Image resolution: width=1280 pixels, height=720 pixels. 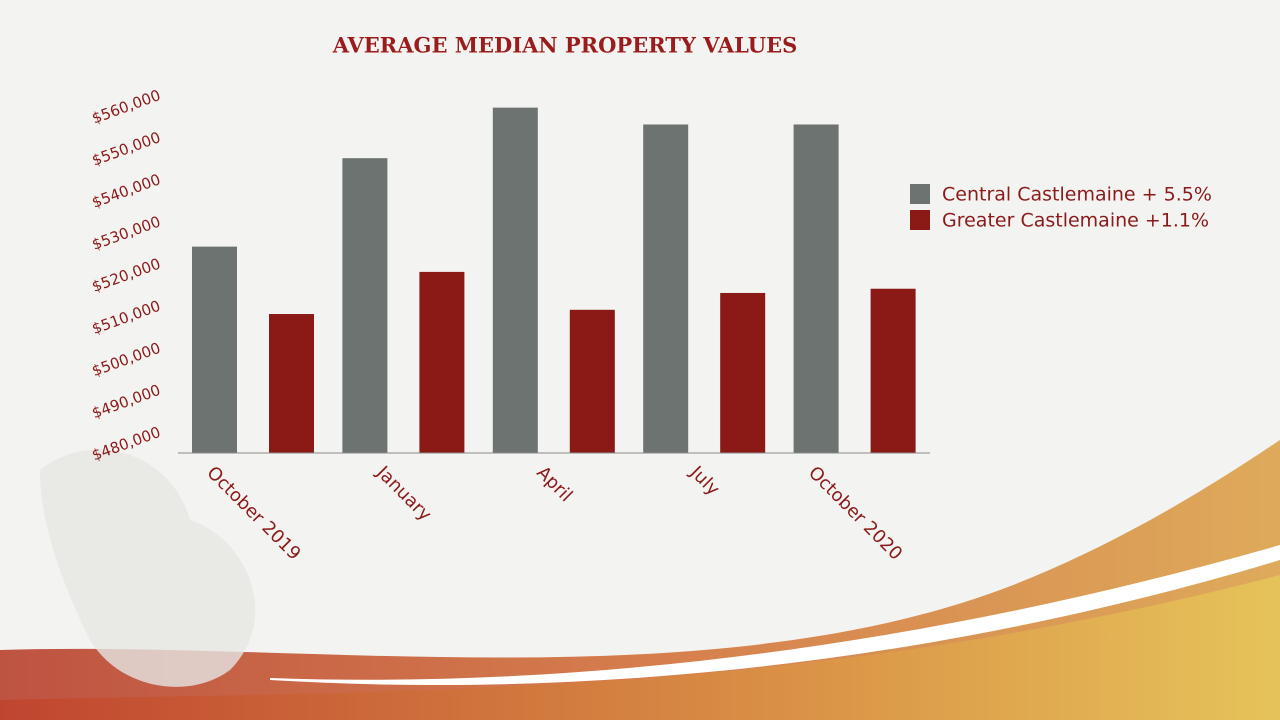 What do you see at coordinates (125, 359) in the screenshot?
I see `y-tick-label: $500,000` at bounding box center [125, 359].